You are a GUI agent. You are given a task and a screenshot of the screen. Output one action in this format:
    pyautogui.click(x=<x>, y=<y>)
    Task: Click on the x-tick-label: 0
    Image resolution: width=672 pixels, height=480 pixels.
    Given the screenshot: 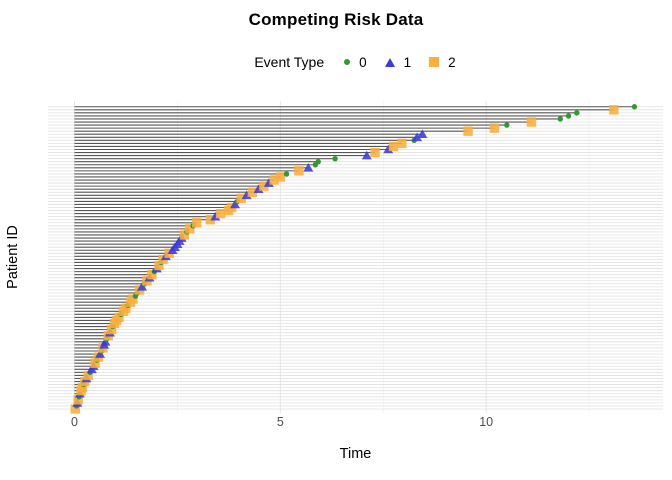 What is the action you would take?
    pyautogui.click(x=74, y=422)
    